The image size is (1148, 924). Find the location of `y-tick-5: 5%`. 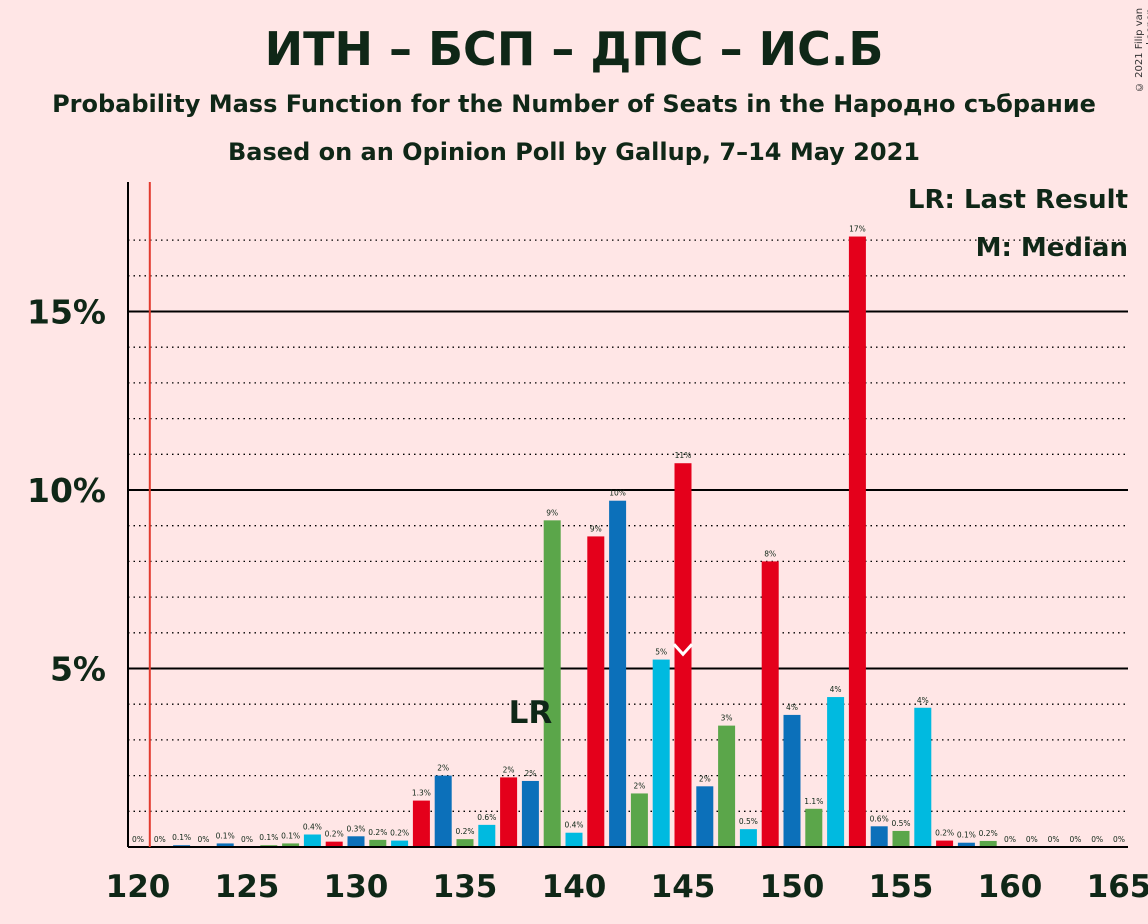

y-tick-5: 5% is located at coordinates (78, 669).